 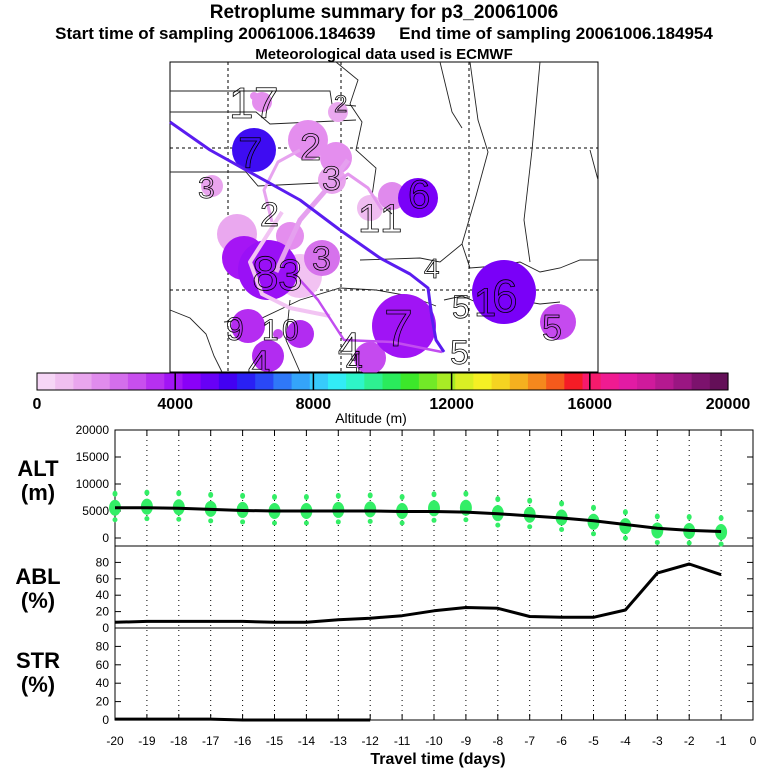 I want to click on colorbar-label: Altitude (m), so click(x=371, y=418).